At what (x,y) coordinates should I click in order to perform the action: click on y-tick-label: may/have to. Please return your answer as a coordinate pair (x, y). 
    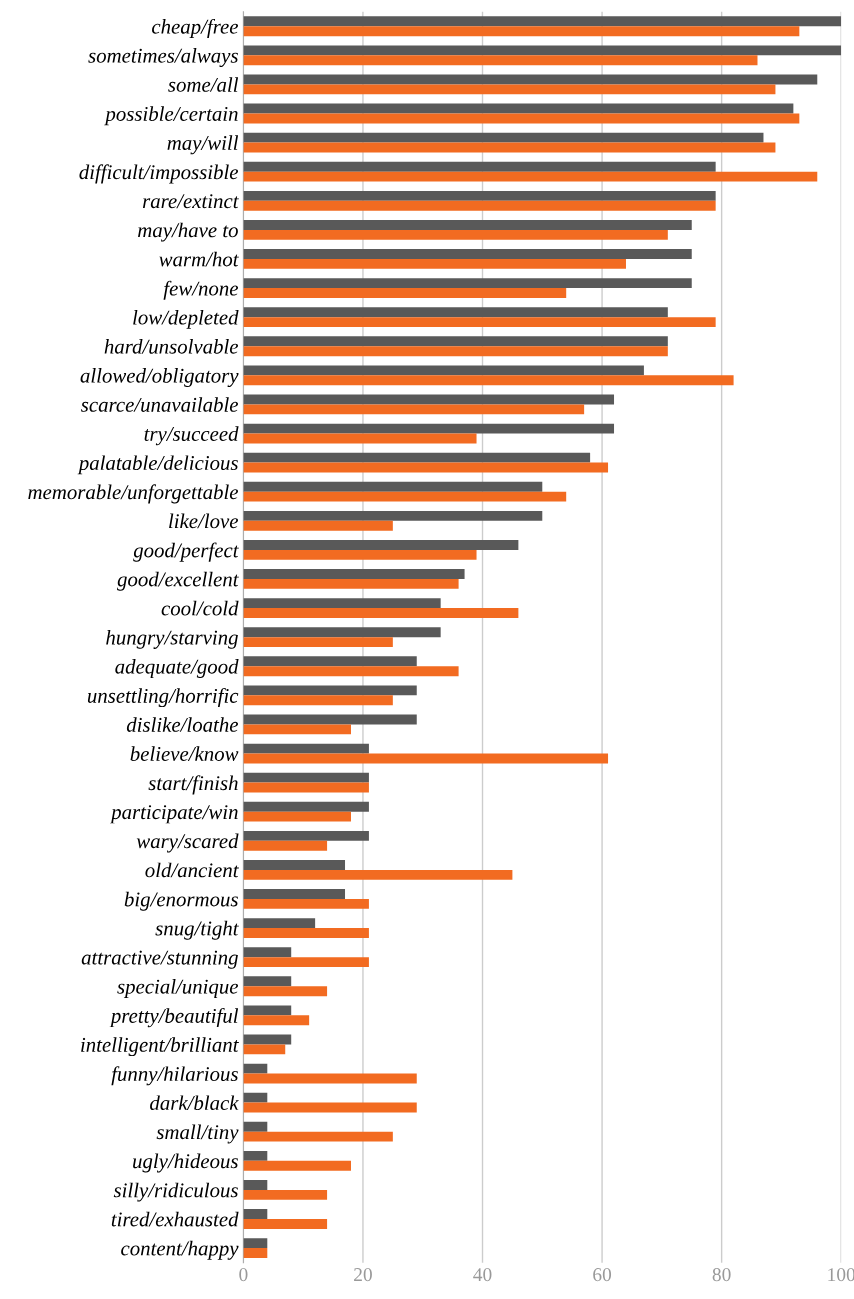
    Looking at the image, I should click on (188, 232).